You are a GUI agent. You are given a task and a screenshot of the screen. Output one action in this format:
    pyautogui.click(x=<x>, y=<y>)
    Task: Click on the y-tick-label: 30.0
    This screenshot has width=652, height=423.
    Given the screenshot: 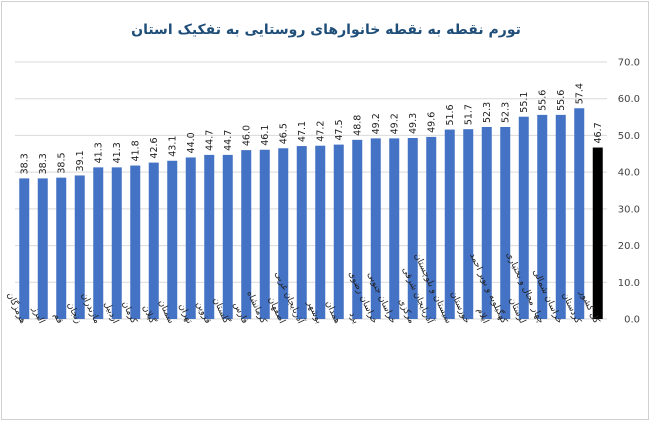 What is the action you would take?
    pyautogui.click(x=629, y=209)
    